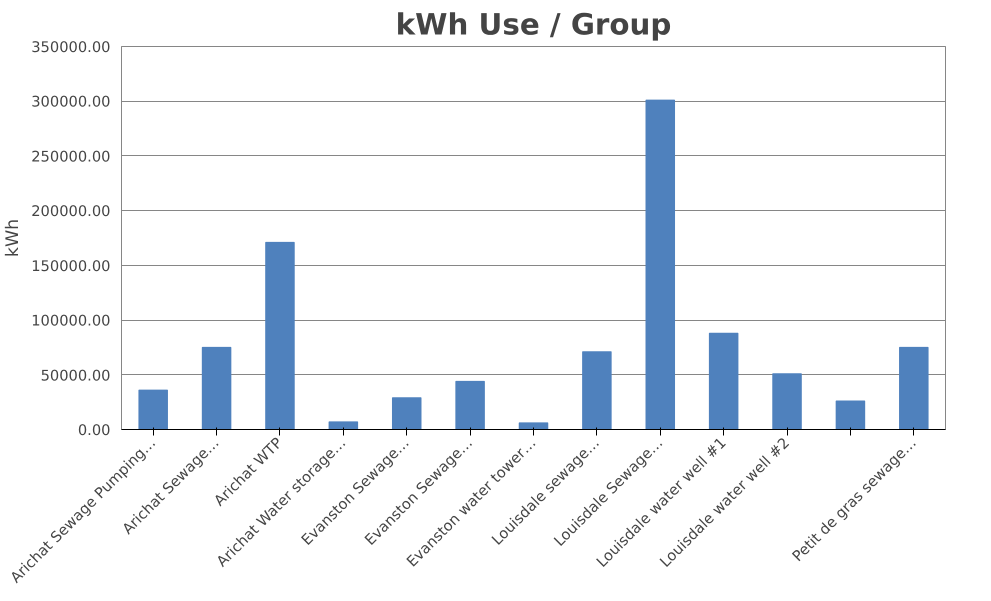 The width and height of the screenshot is (991, 601). I want to click on y-tick-label: 150000.00, so click(71, 266).